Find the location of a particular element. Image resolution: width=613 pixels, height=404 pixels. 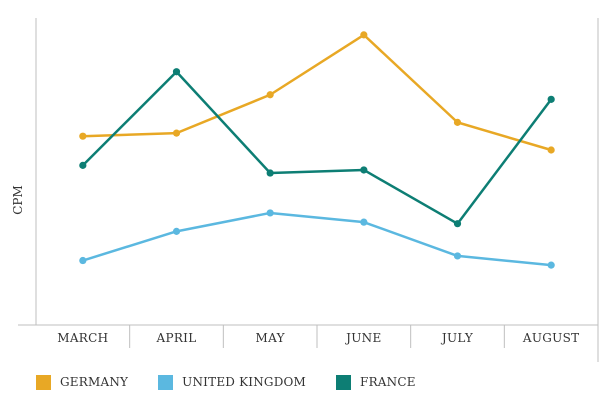

x-tick-label-march: MARCH is located at coordinates (82, 338).